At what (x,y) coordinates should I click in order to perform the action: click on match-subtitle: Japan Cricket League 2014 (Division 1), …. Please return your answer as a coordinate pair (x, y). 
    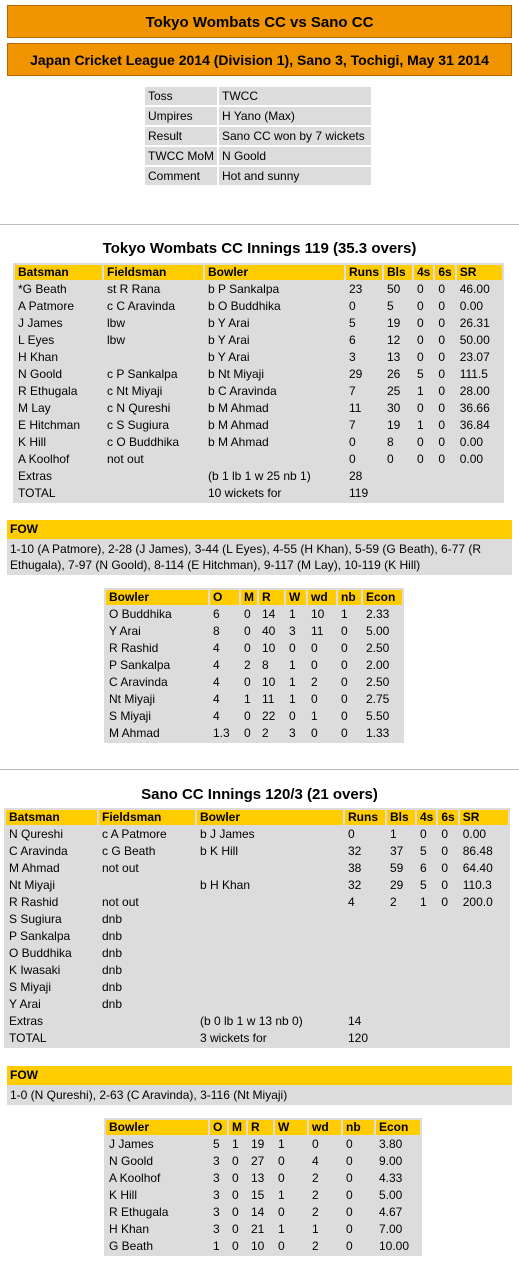
    Looking at the image, I should click on (259, 59).